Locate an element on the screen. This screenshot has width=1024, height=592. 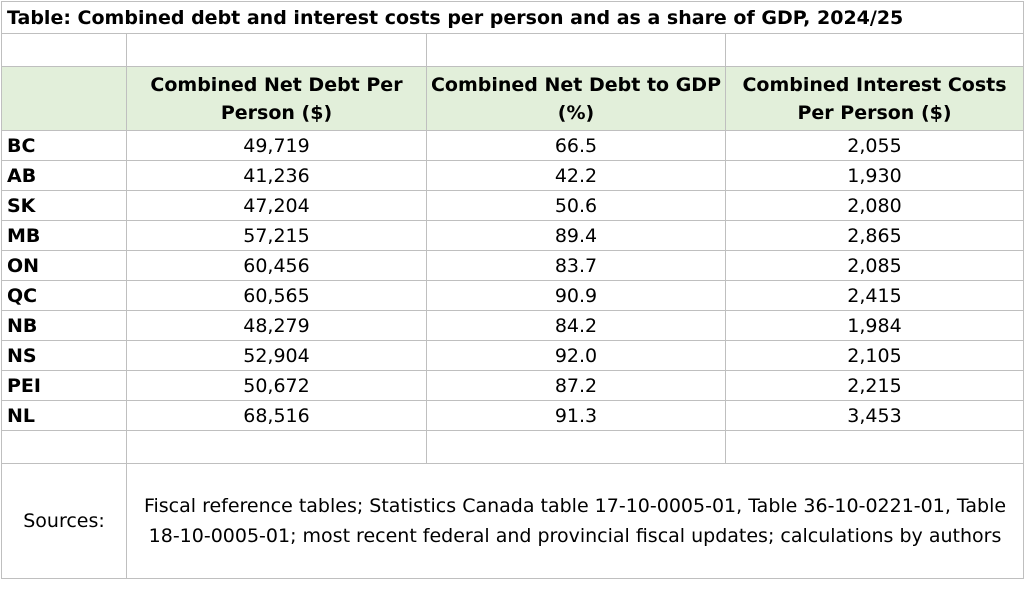
province-cell: NL is located at coordinates (64, 415).